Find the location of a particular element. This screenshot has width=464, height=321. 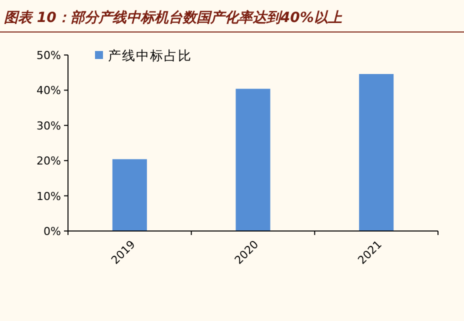

legend-label: 产线中标占比 is located at coordinates (150, 56).